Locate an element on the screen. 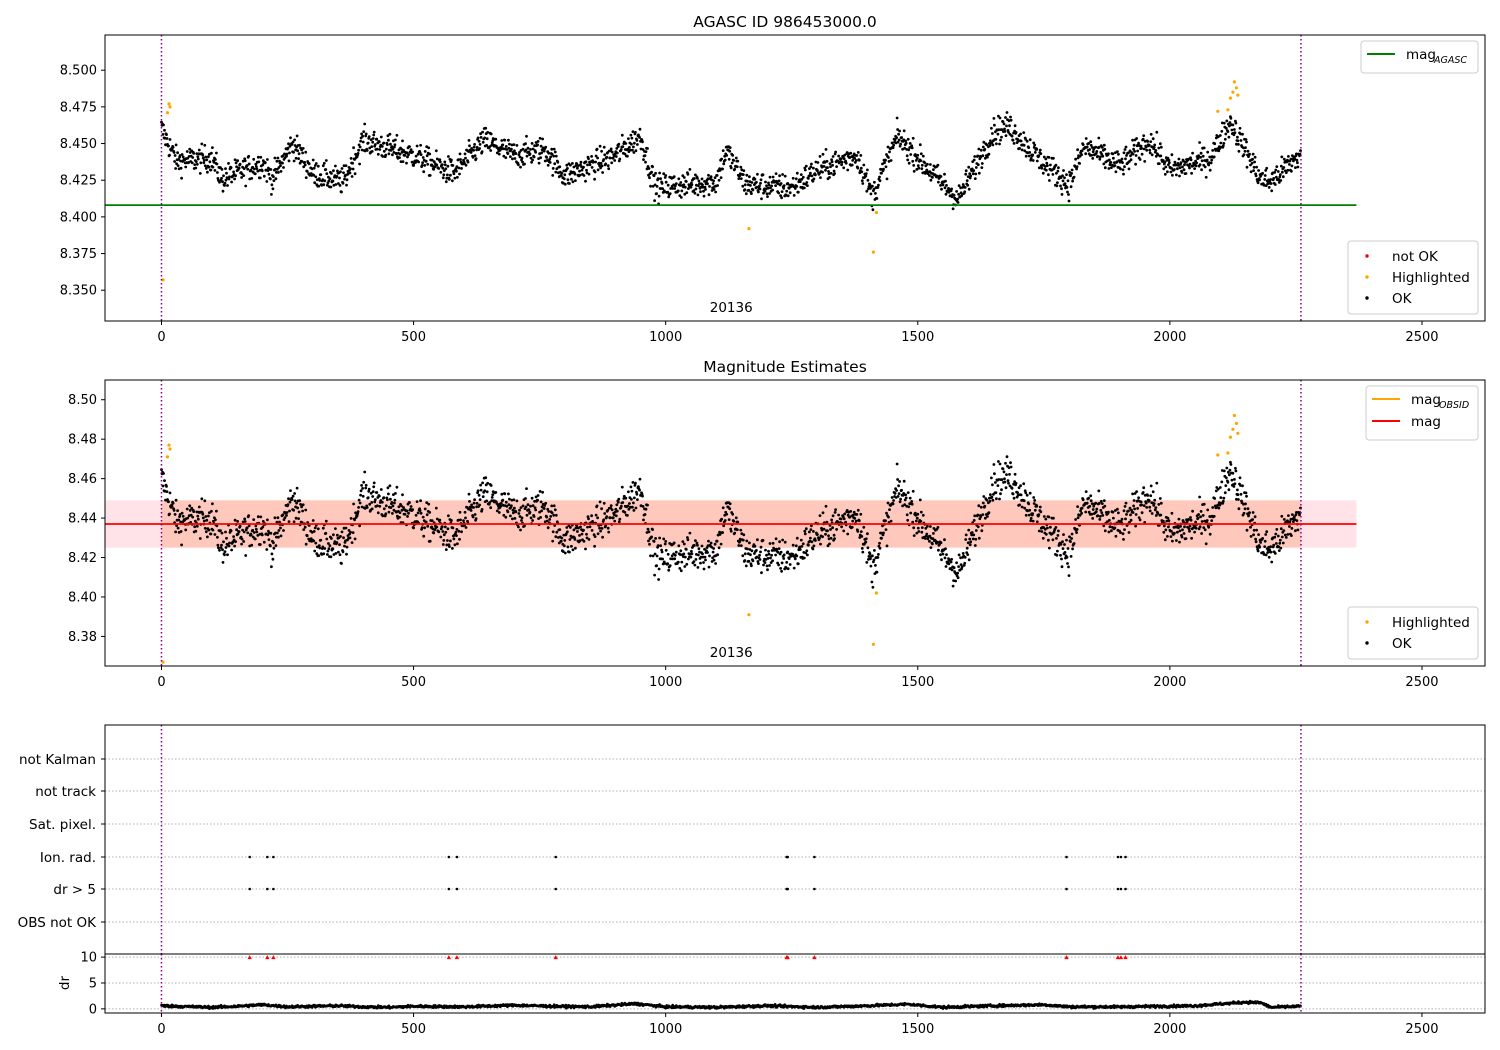 The image size is (1500, 1050). x-tick-label: 1000 is located at coordinates (665, 682).